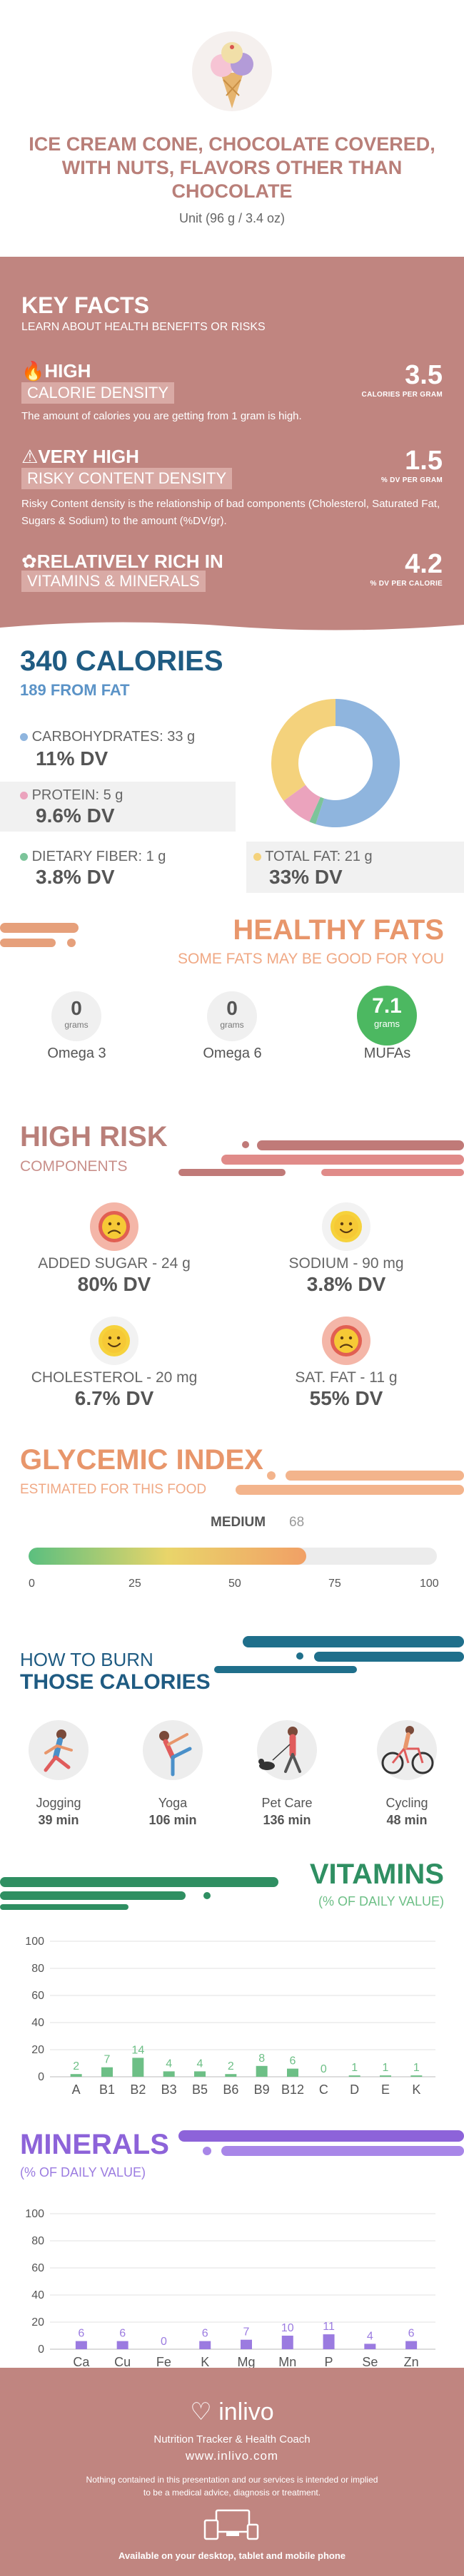 Image resolution: width=464 pixels, height=2576 pixels. I want to click on mufas-value-wrap: 7.1 grams, so click(387, 1012).